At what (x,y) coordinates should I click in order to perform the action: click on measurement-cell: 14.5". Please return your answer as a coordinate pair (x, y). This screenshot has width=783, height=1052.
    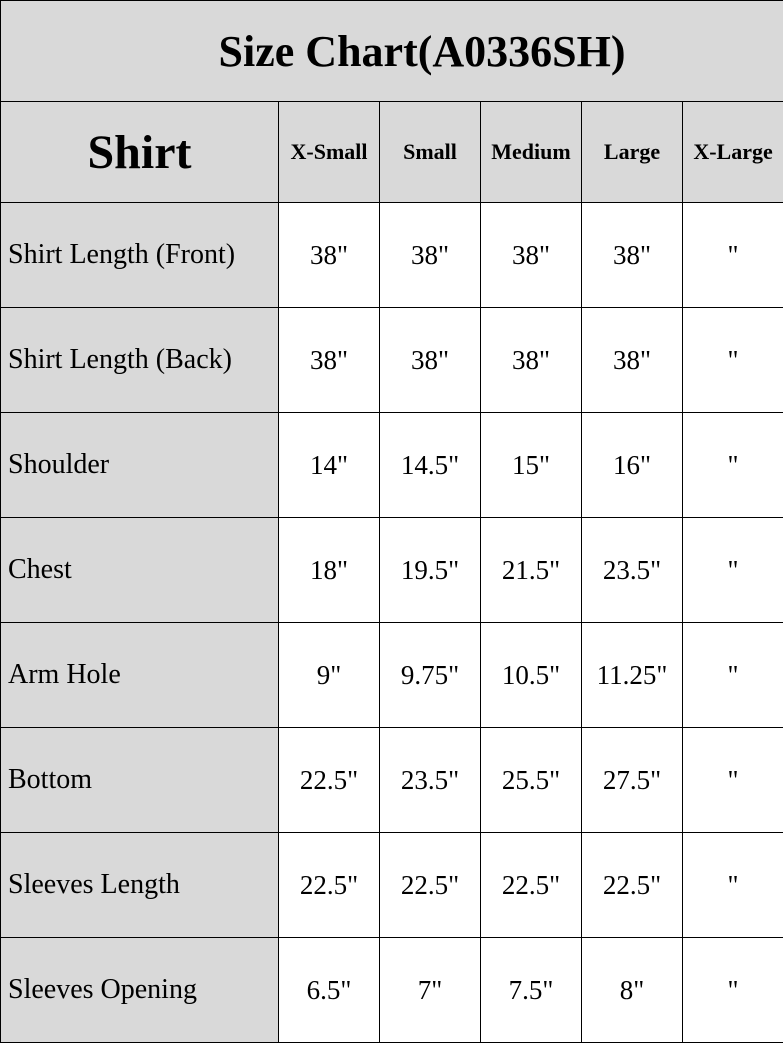
    Looking at the image, I should click on (430, 465).